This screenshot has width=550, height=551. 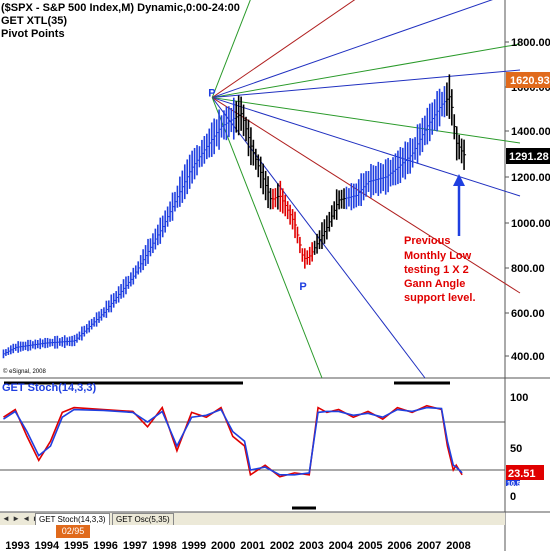 What do you see at coordinates (440, 298) in the screenshot?
I see `annotation-line-5: support level.` at bounding box center [440, 298].